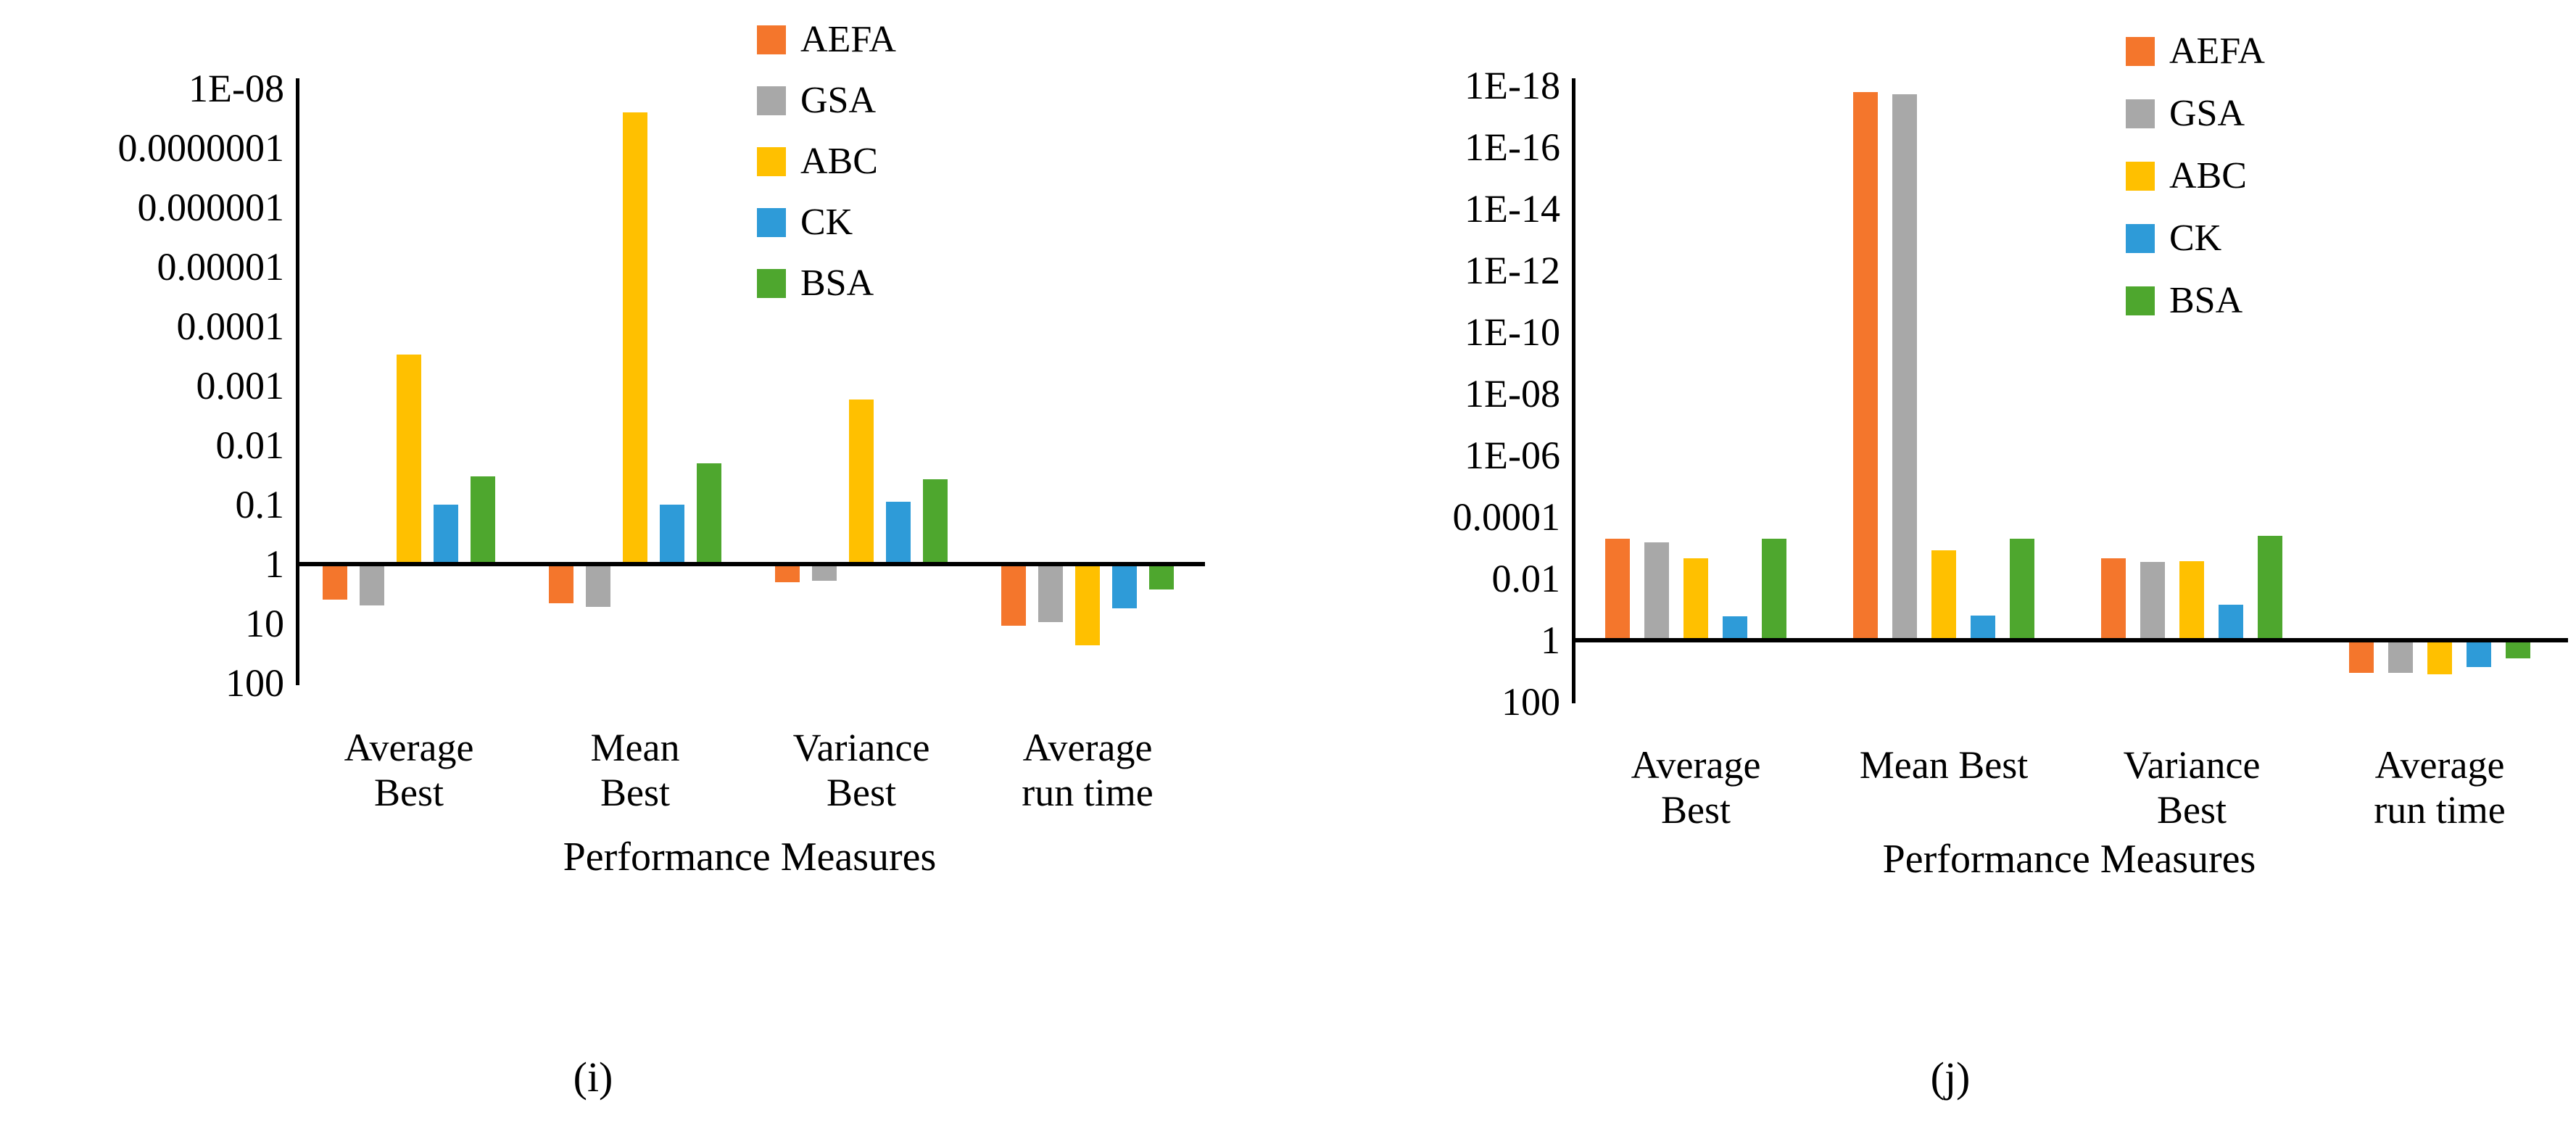  I want to click on y-tick-label: 0.0000001, so click(201, 148).